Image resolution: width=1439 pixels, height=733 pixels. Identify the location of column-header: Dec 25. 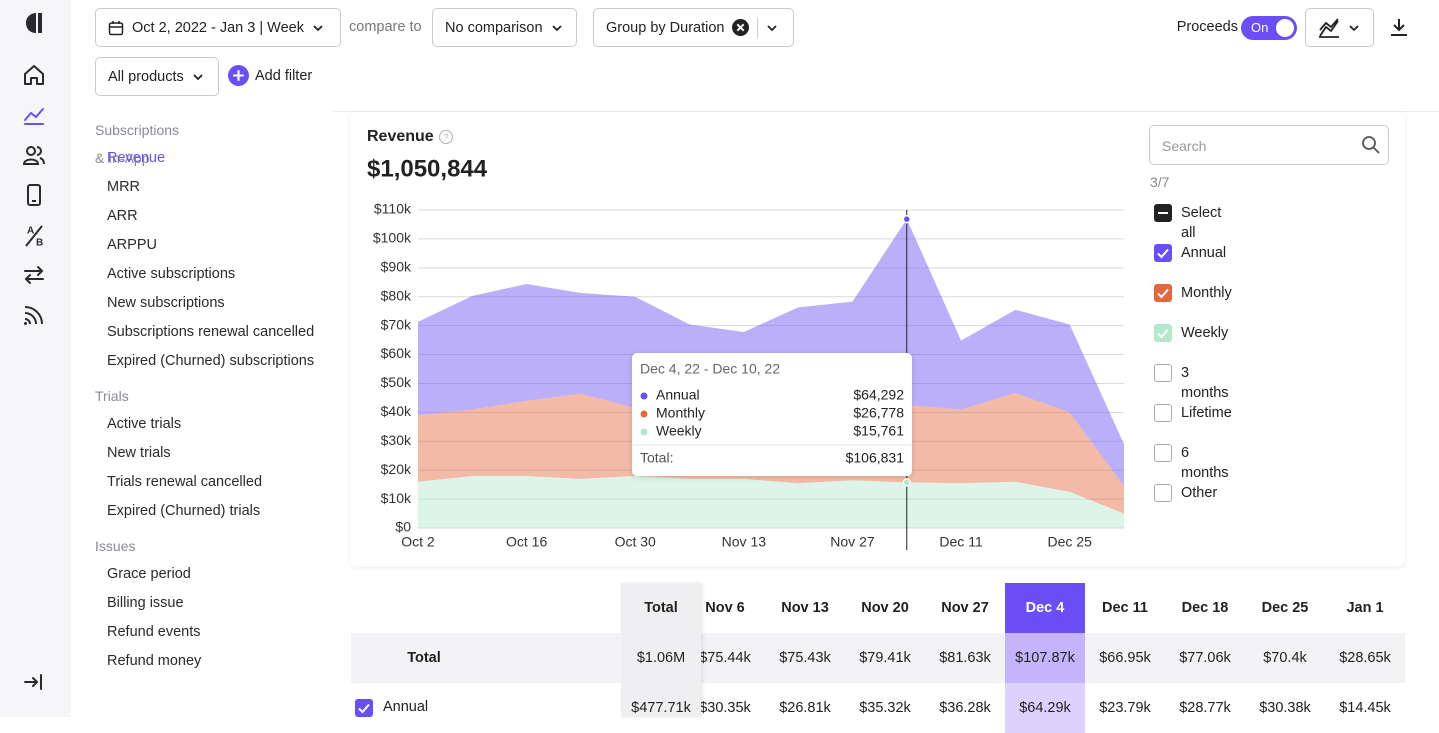
(1285, 608).